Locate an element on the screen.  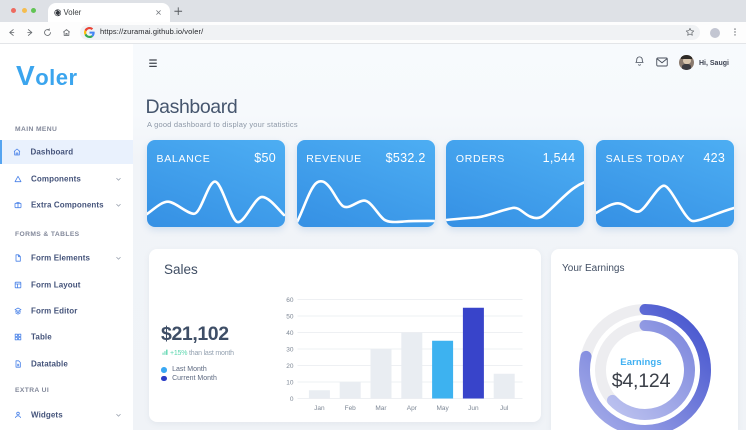
svg-text: Apr is located at coordinates (412, 408).